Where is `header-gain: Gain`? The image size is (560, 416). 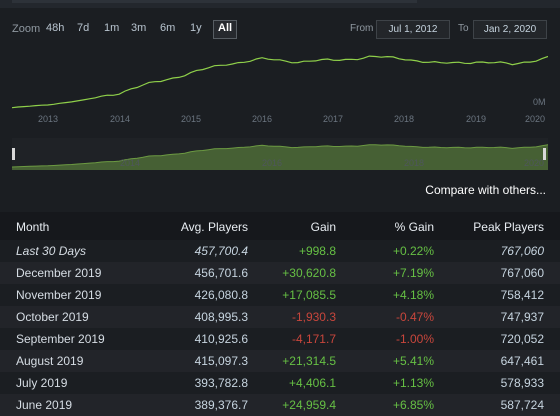 header-gain: Gain is located at coordinates (323, 227).